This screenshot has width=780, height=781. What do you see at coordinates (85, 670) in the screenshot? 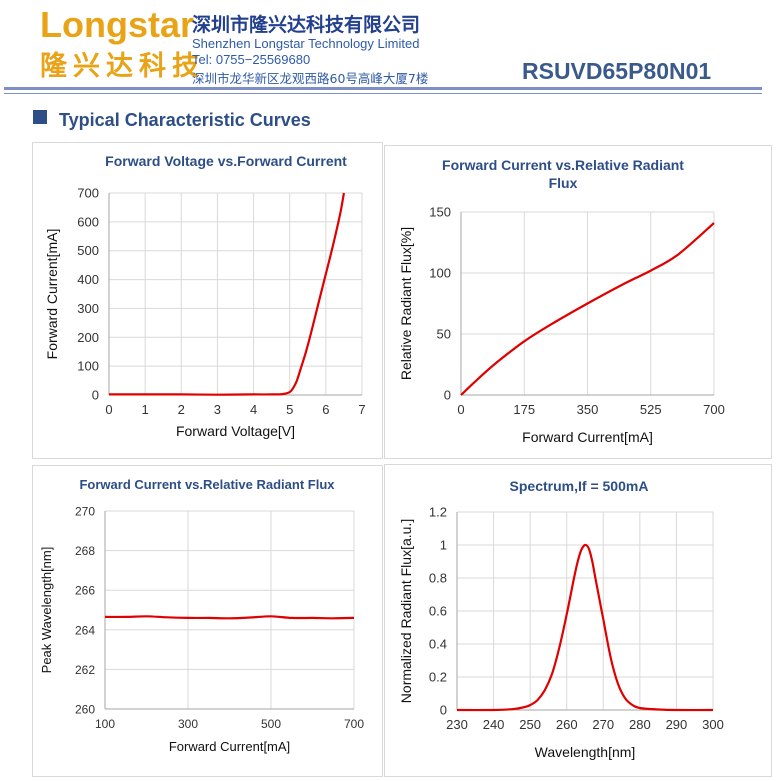
I see `y-tick-label: 262` at bounding box center [85, 670].